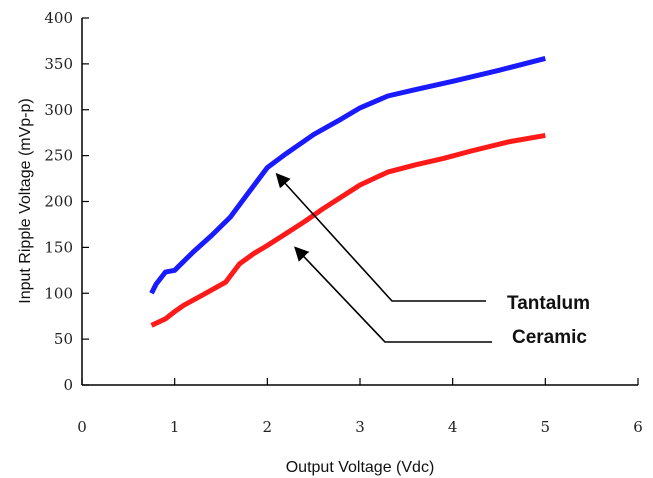 The height and width of the screenshot is (478, 653). Describe the element at coordinates (82, 427) in the screenshot. I see `x-tick-label: 0` at that location.